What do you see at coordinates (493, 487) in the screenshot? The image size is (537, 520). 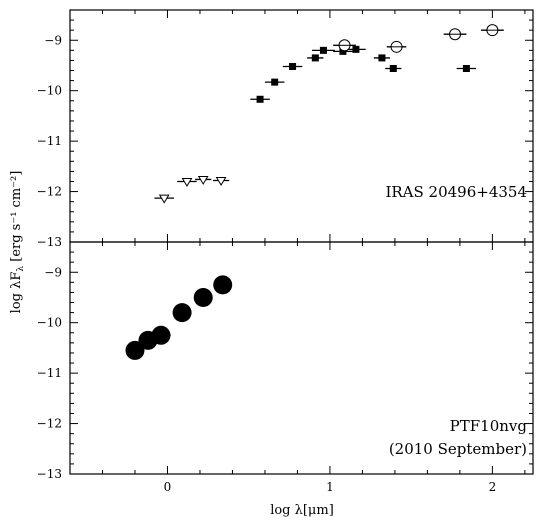 I see `x-tick-label: 2` at bounding box center [493, 487].